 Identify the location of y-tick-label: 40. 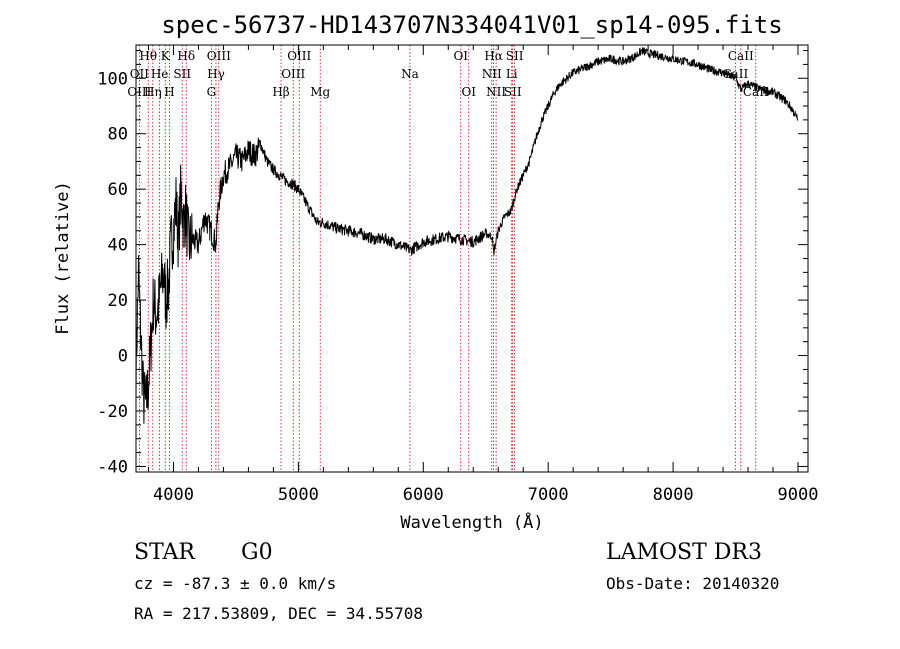
(118, 246).